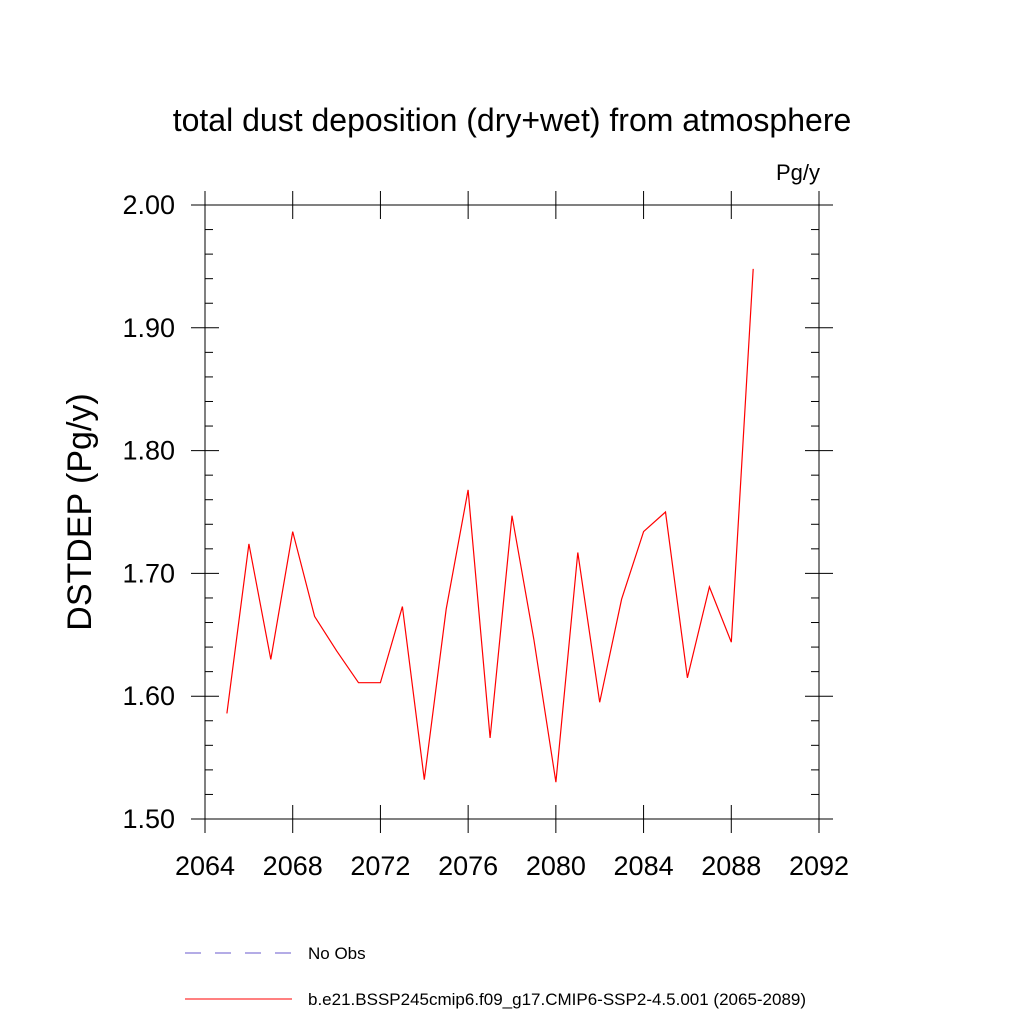  What do you see at coordinates (512, 866) in the screenshot?
I see `x-tick-labels: 2064 2068 2072 2076 2080 2084 2088 2092` at bounding box center [512, 866].